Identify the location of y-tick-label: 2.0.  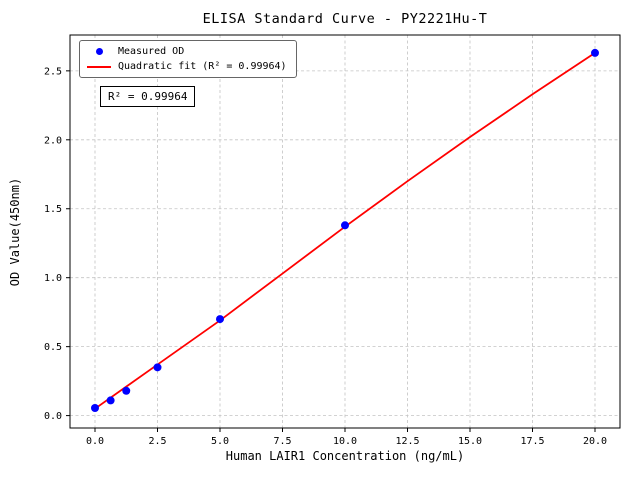
(53, 140).